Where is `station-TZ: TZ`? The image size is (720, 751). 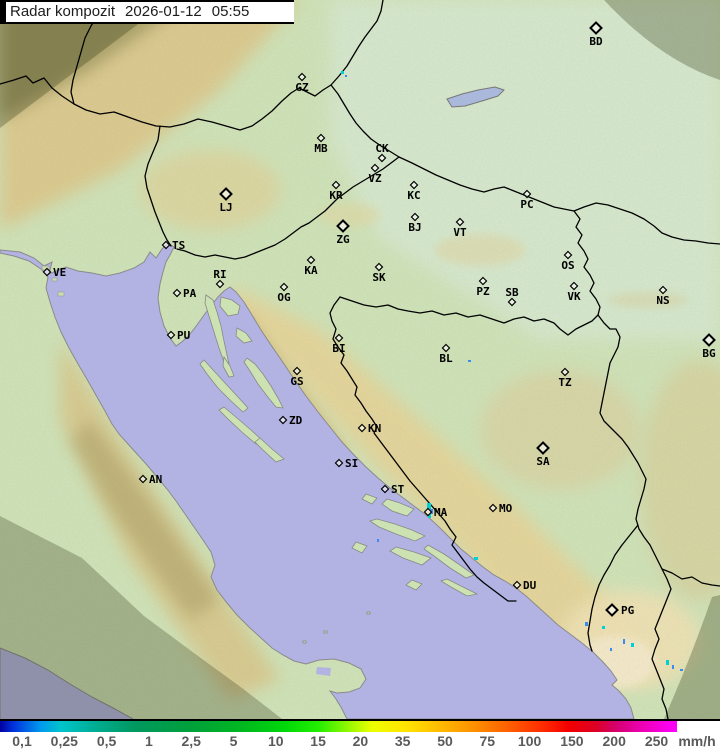
station-TZ: TZ is located at coordinates (565, 378).